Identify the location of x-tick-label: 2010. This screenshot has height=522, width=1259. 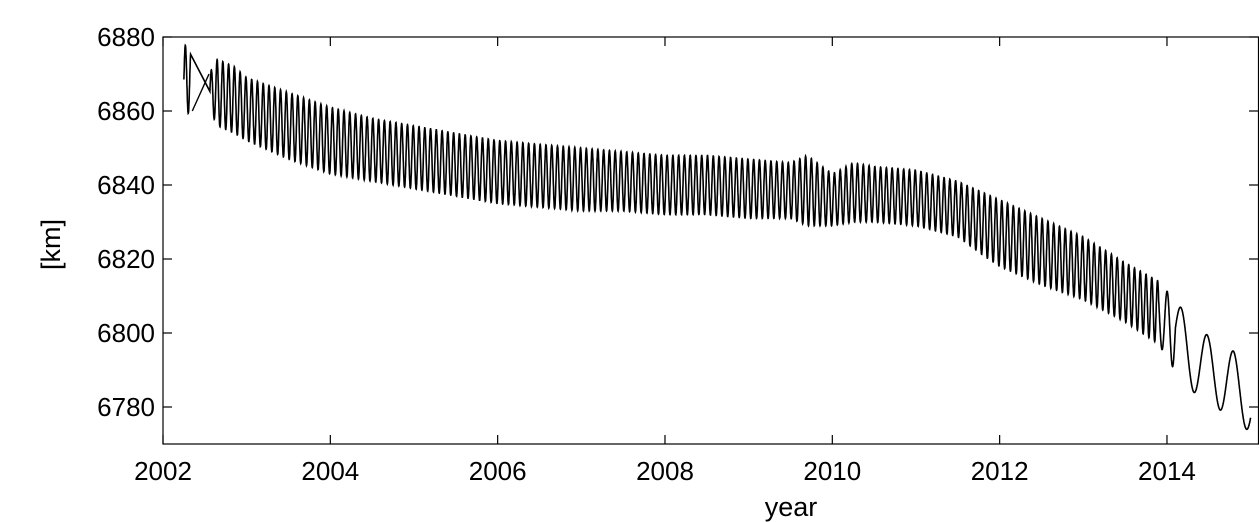
(832, 471).